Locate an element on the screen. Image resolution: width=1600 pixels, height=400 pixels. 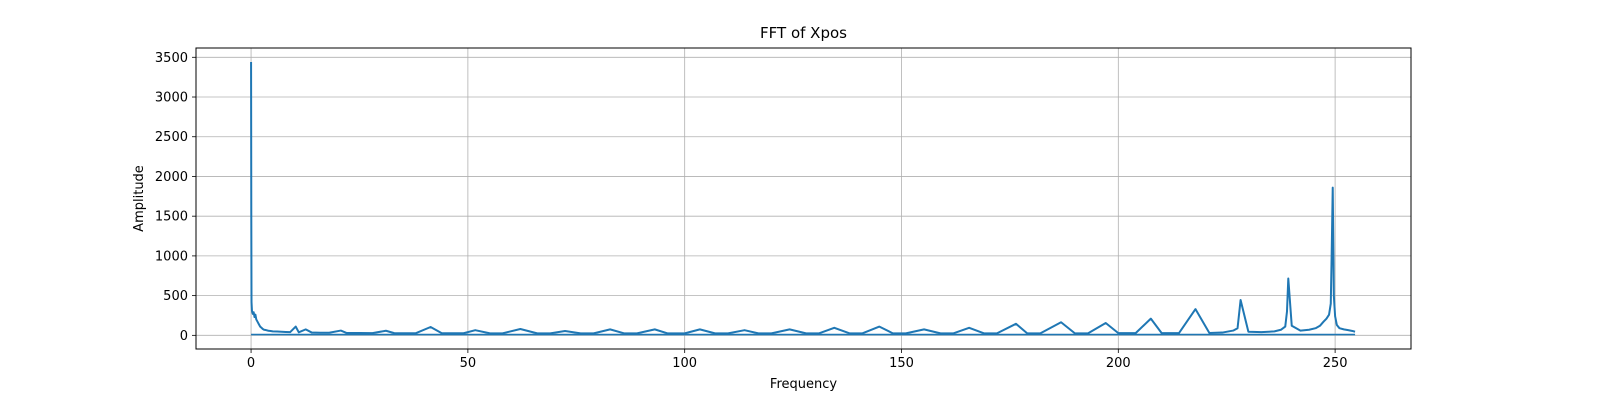
y-tick-label: 0 is located at coordinates (184, 336).